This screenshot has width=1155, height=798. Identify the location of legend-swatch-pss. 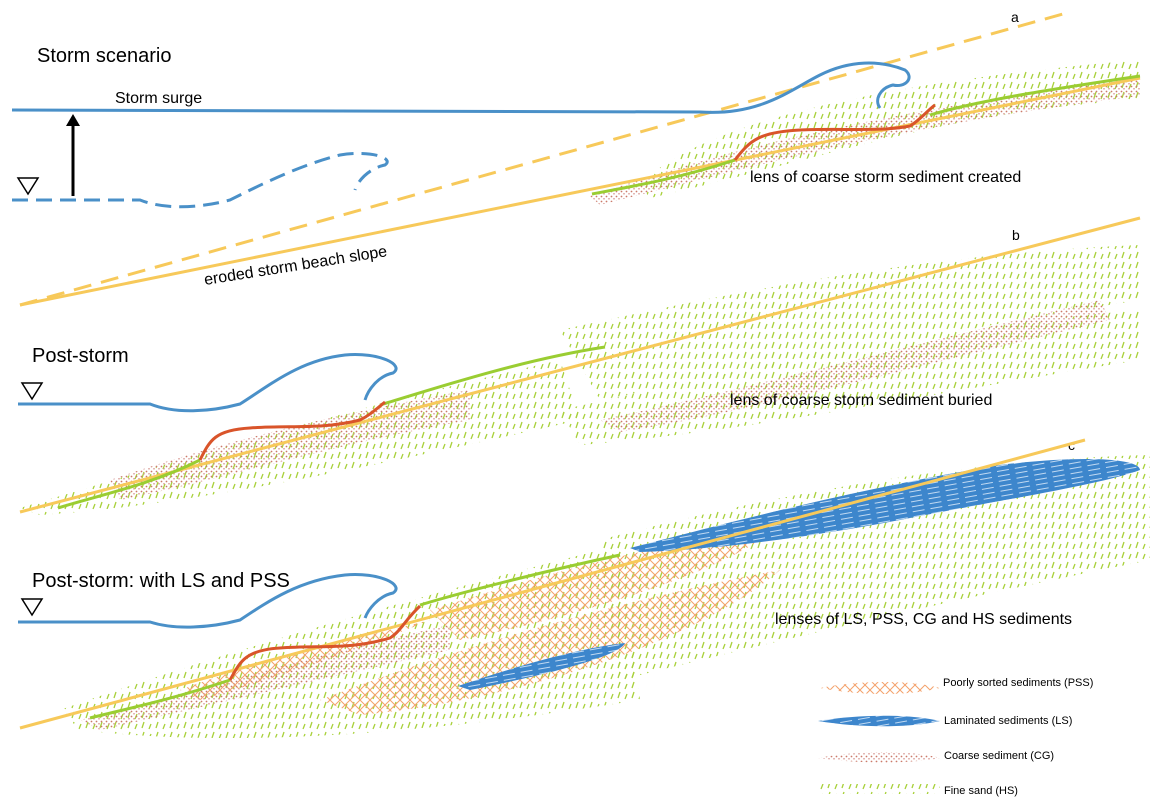
(880, 688).